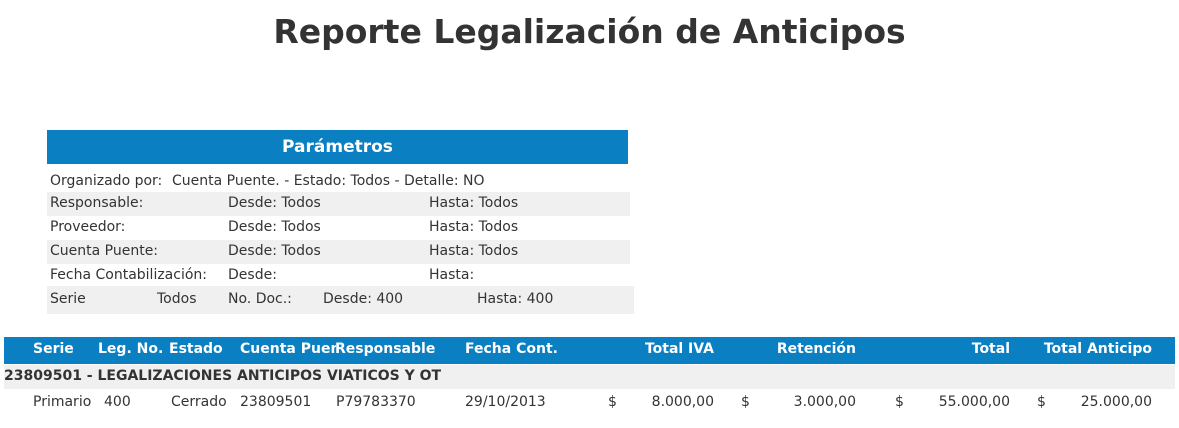 The height and width of the screenshot is (428, 1179). I want to click on param-label: Proveedor:, so click(88, 227).